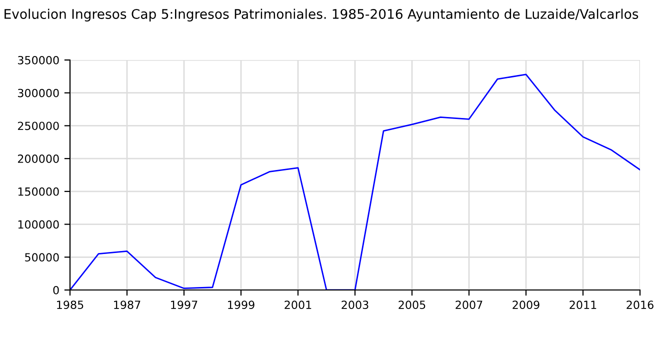 This screenshot has width=660, height=350. Describe the element at coordinates (184, 305) in the screenshot. I see `x-tick-label: 1997` at that location.